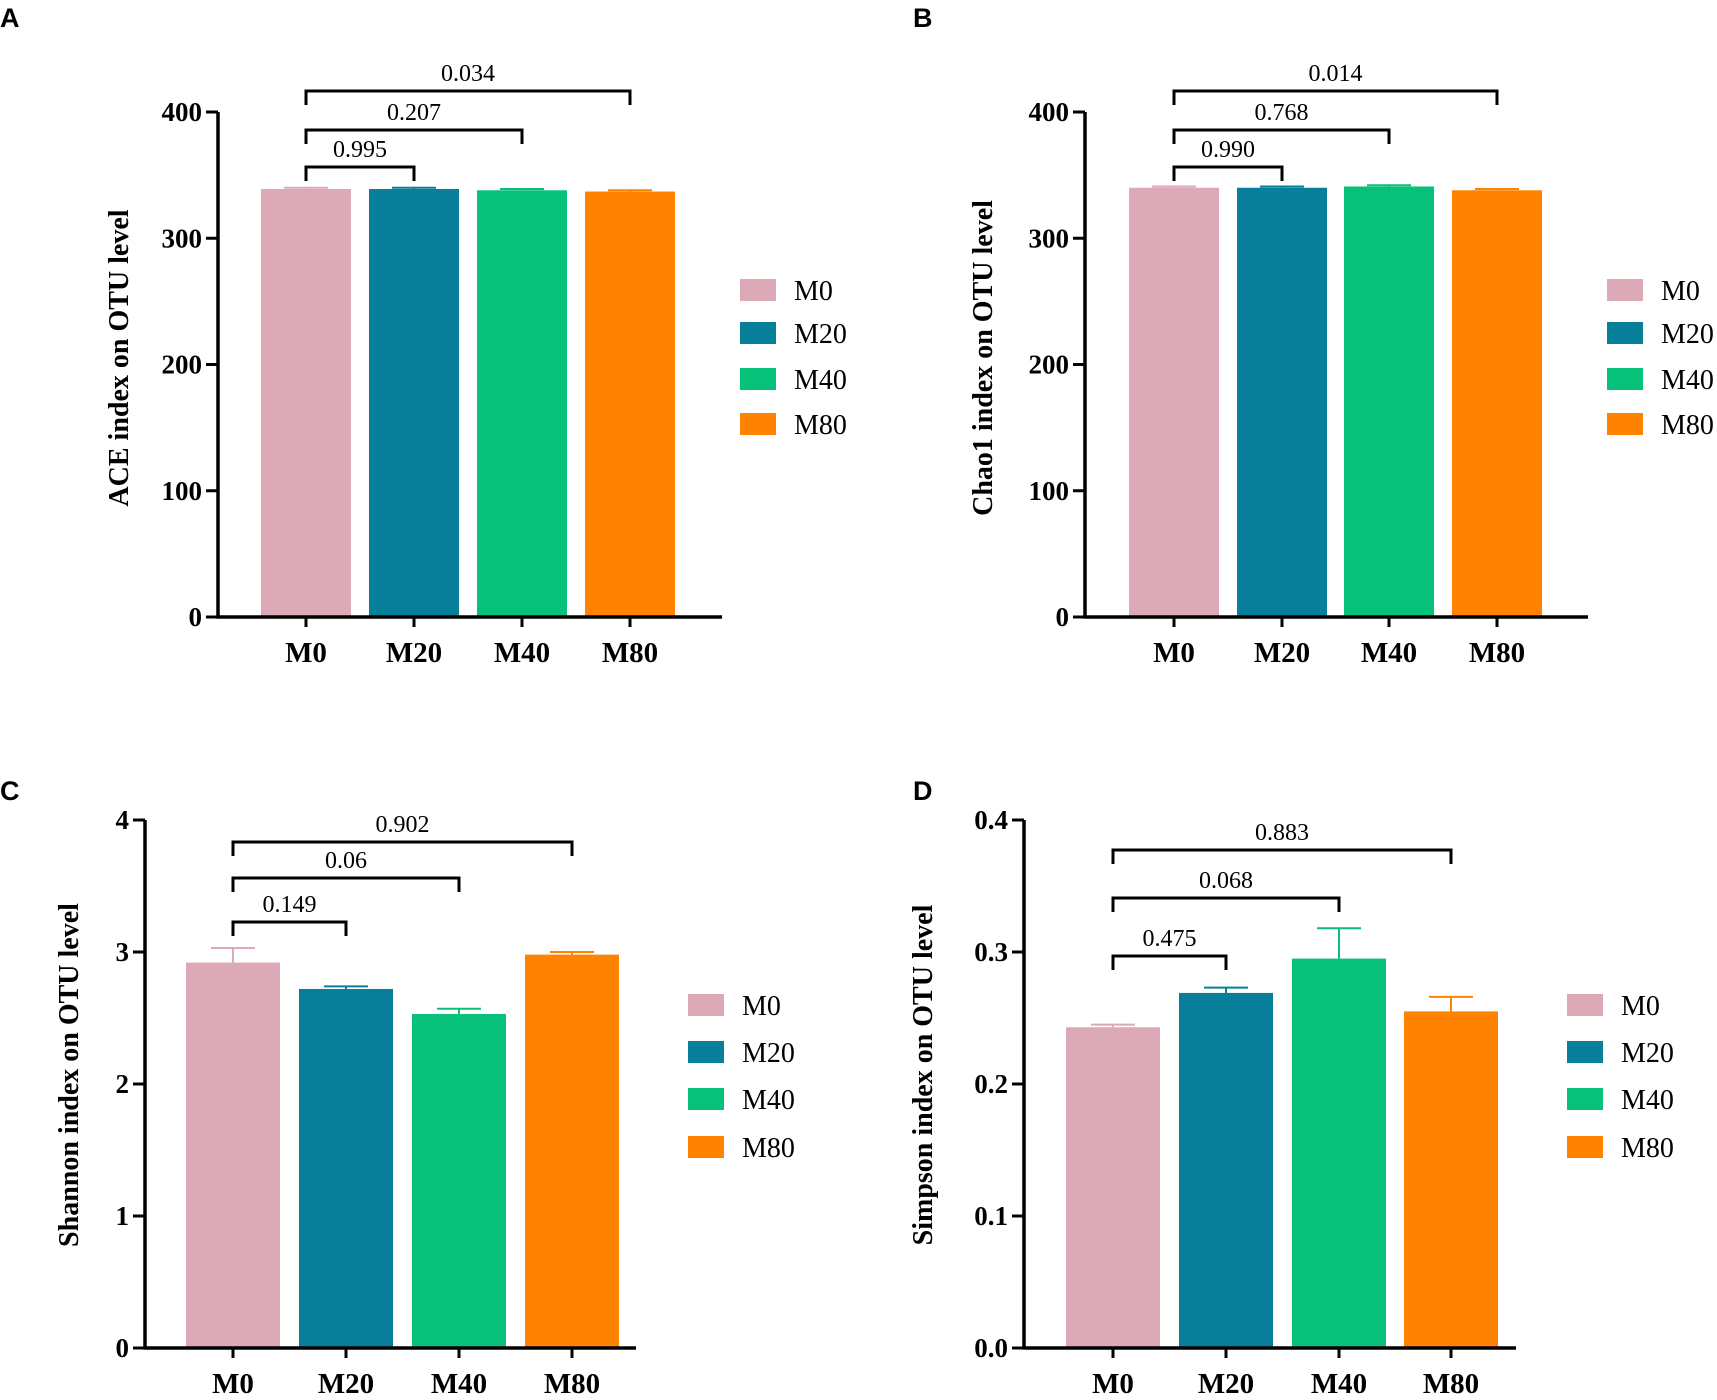 This screenshot has height=1400, width=1717. I want to click on y-tick-label: 0.0, so click(991, 1348).